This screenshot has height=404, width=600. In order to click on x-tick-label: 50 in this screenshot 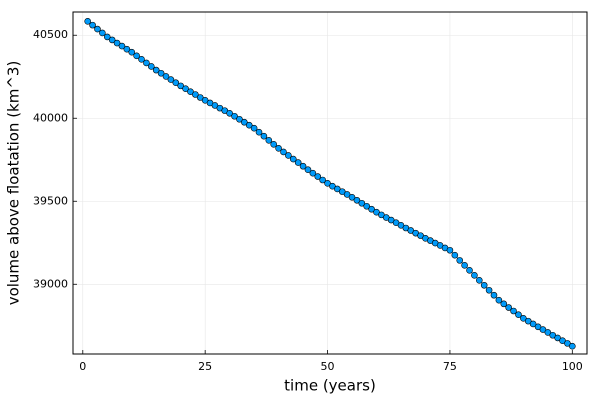, I will do `click(328, 366)`.